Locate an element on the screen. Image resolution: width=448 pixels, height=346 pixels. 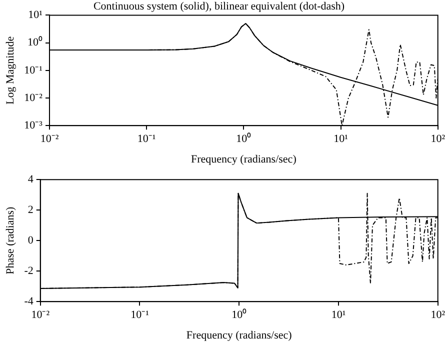
x-tick-label: 10⁻² is located at coordinates (50, 139).